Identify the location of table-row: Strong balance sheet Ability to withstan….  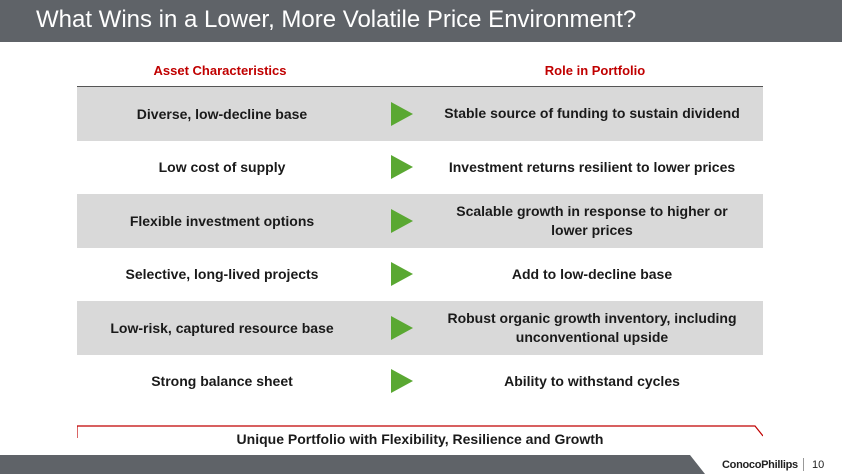
(420, 382).